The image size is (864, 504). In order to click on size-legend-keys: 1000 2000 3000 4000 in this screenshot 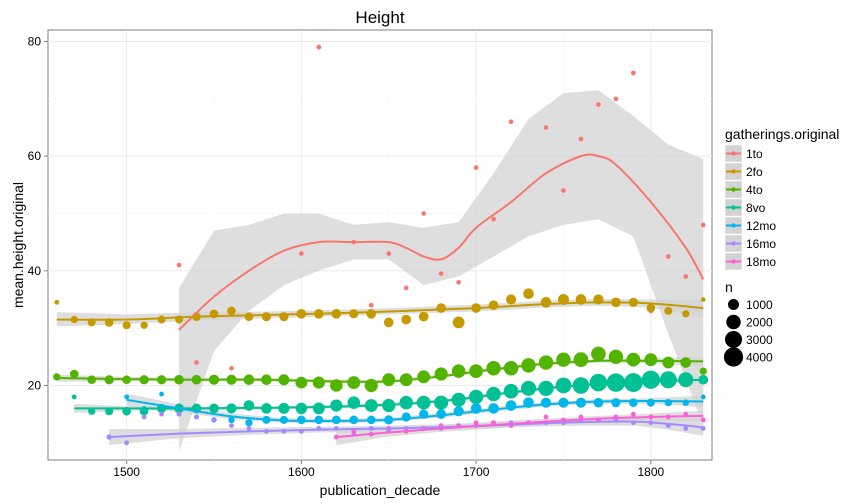, I will do `click(748, 332)`.